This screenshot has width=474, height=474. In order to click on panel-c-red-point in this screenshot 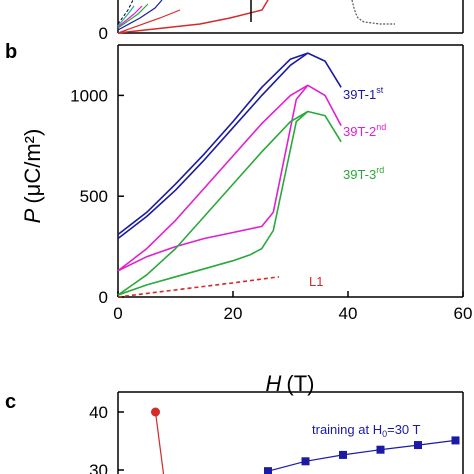, I will do `click(155, 412)`.